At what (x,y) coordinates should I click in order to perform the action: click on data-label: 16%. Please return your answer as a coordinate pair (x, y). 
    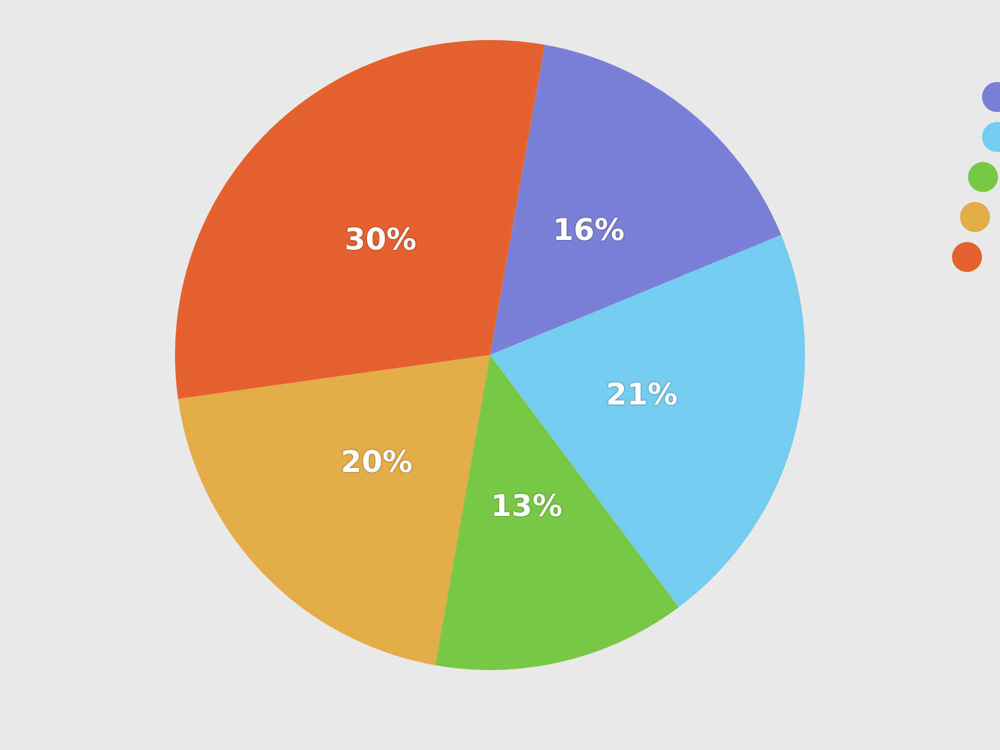
    Looking at the image, I should click on (588, 230).